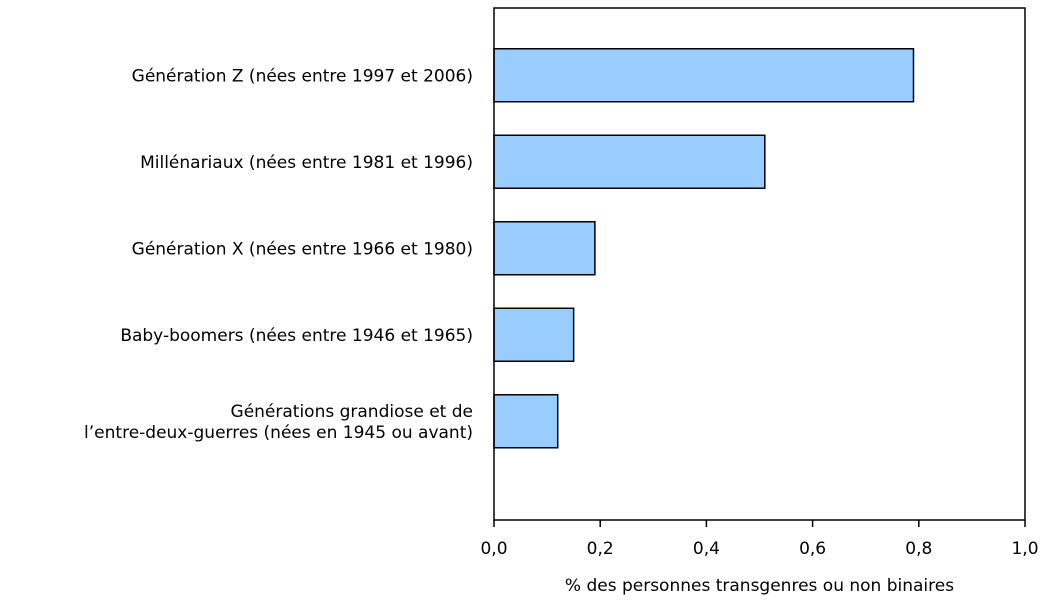 Image resolution: width=1044 pixels, height=601 pixels. I want to click on x-tick-label: 0,8, so click(918, 549).